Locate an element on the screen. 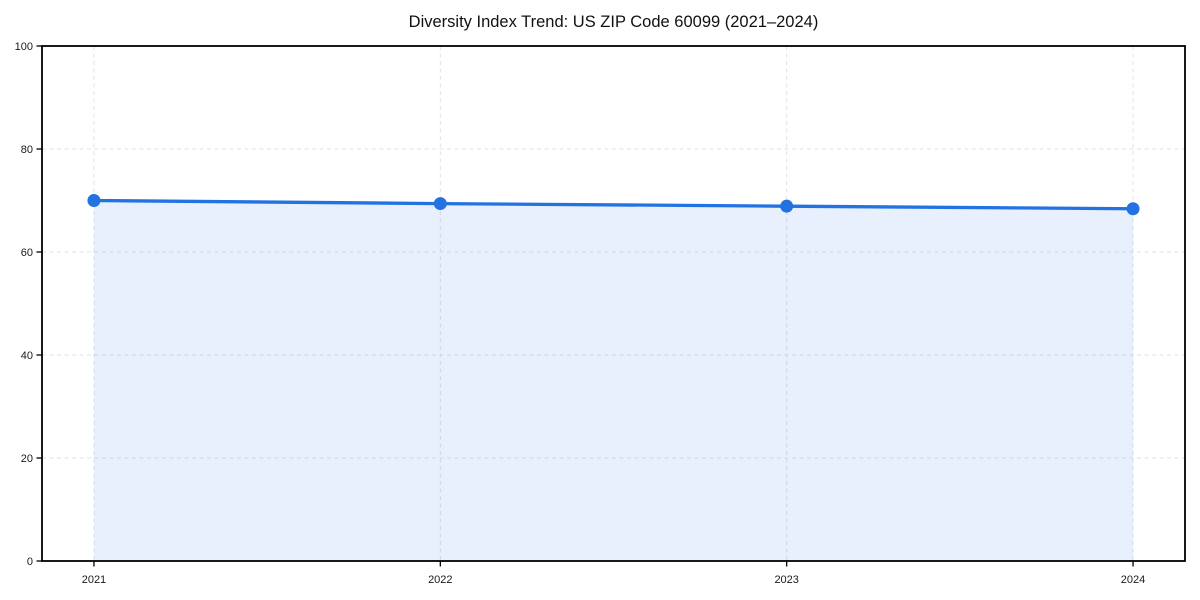 The height and width of the screenshot is (600, 1200). y-tick-label: 60 is located at coordinates (27, 253).